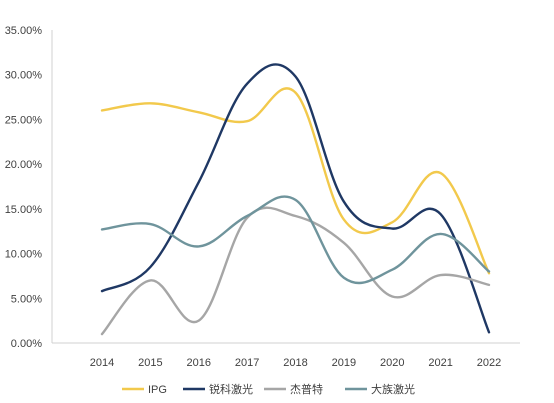 This screenshot has width=554, height=403. What do you see at coordinates (393, 389) in the screenshot?
I see `legend-label: 大族激光` at bounding box center [393, 389].